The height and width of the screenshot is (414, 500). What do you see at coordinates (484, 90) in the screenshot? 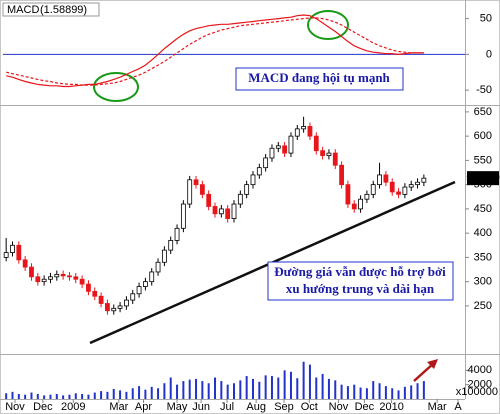
I see `y-tick-label: -50` at bounding box center [484, 90].